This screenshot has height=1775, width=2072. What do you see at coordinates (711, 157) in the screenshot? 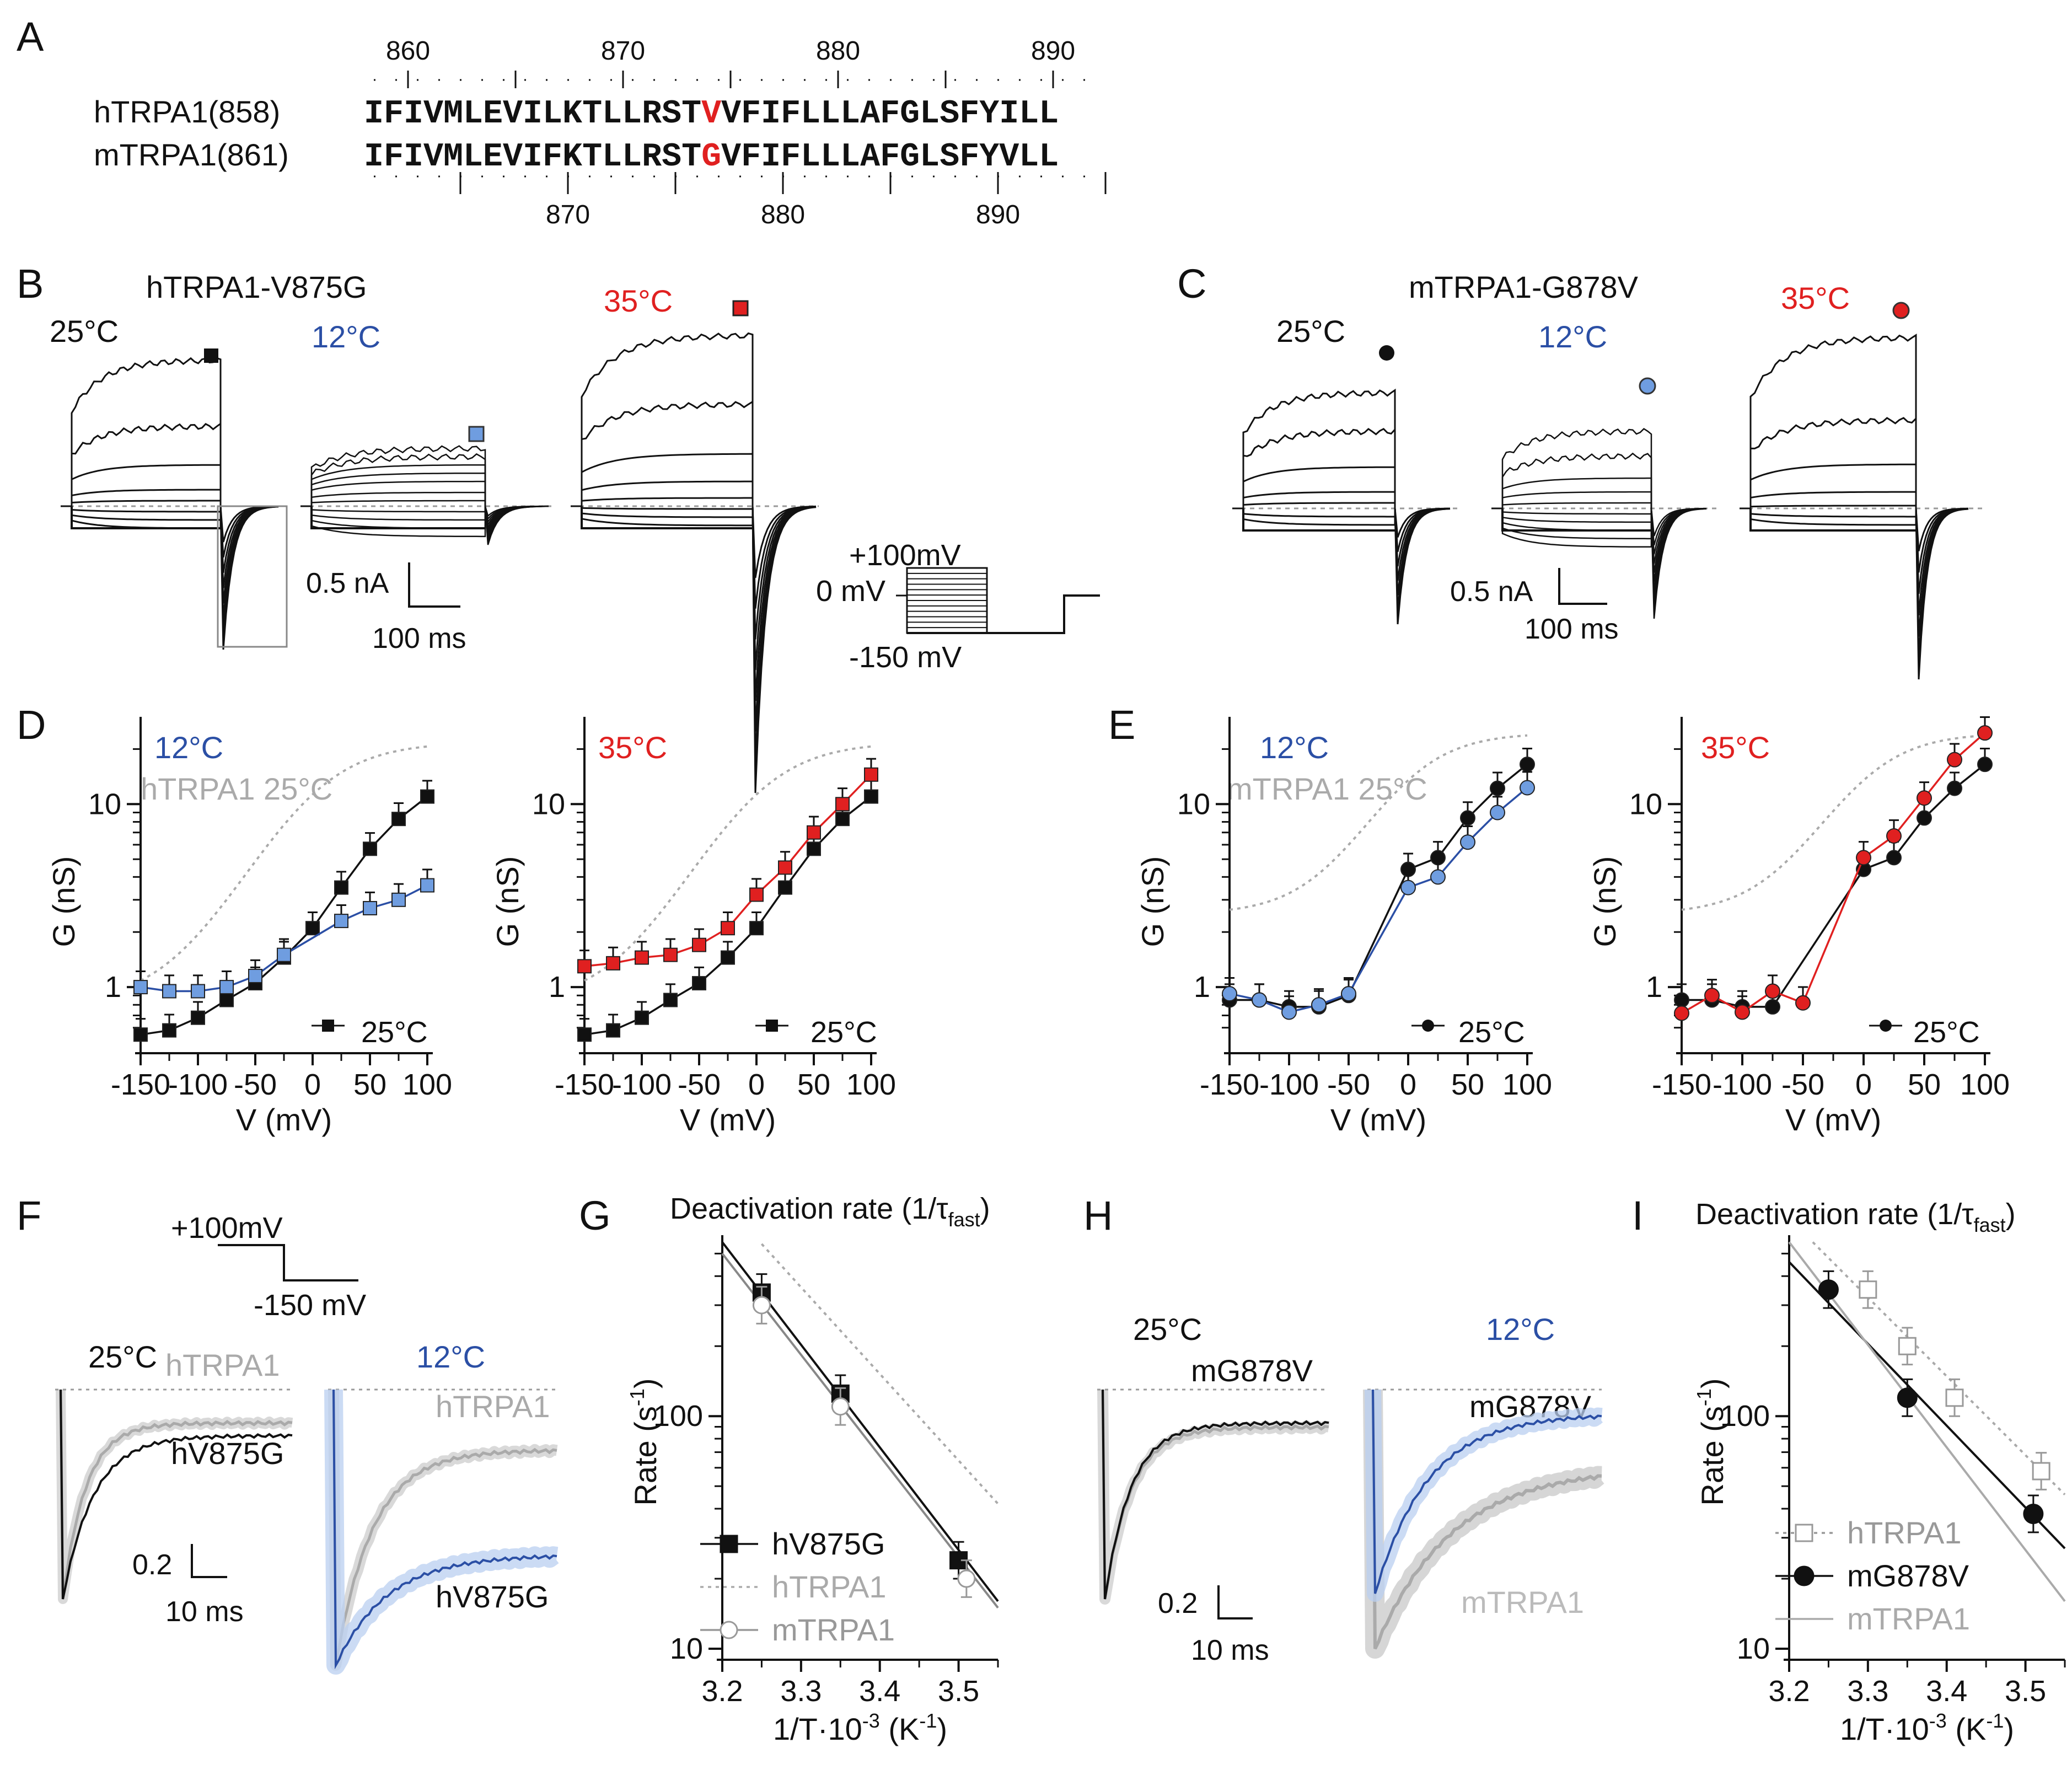
I see `alignment-sequence: IFIVMLEVIFKTLLRSTGVFIFLLLAFGLSFYVLL` at bounding box center [711, 157].